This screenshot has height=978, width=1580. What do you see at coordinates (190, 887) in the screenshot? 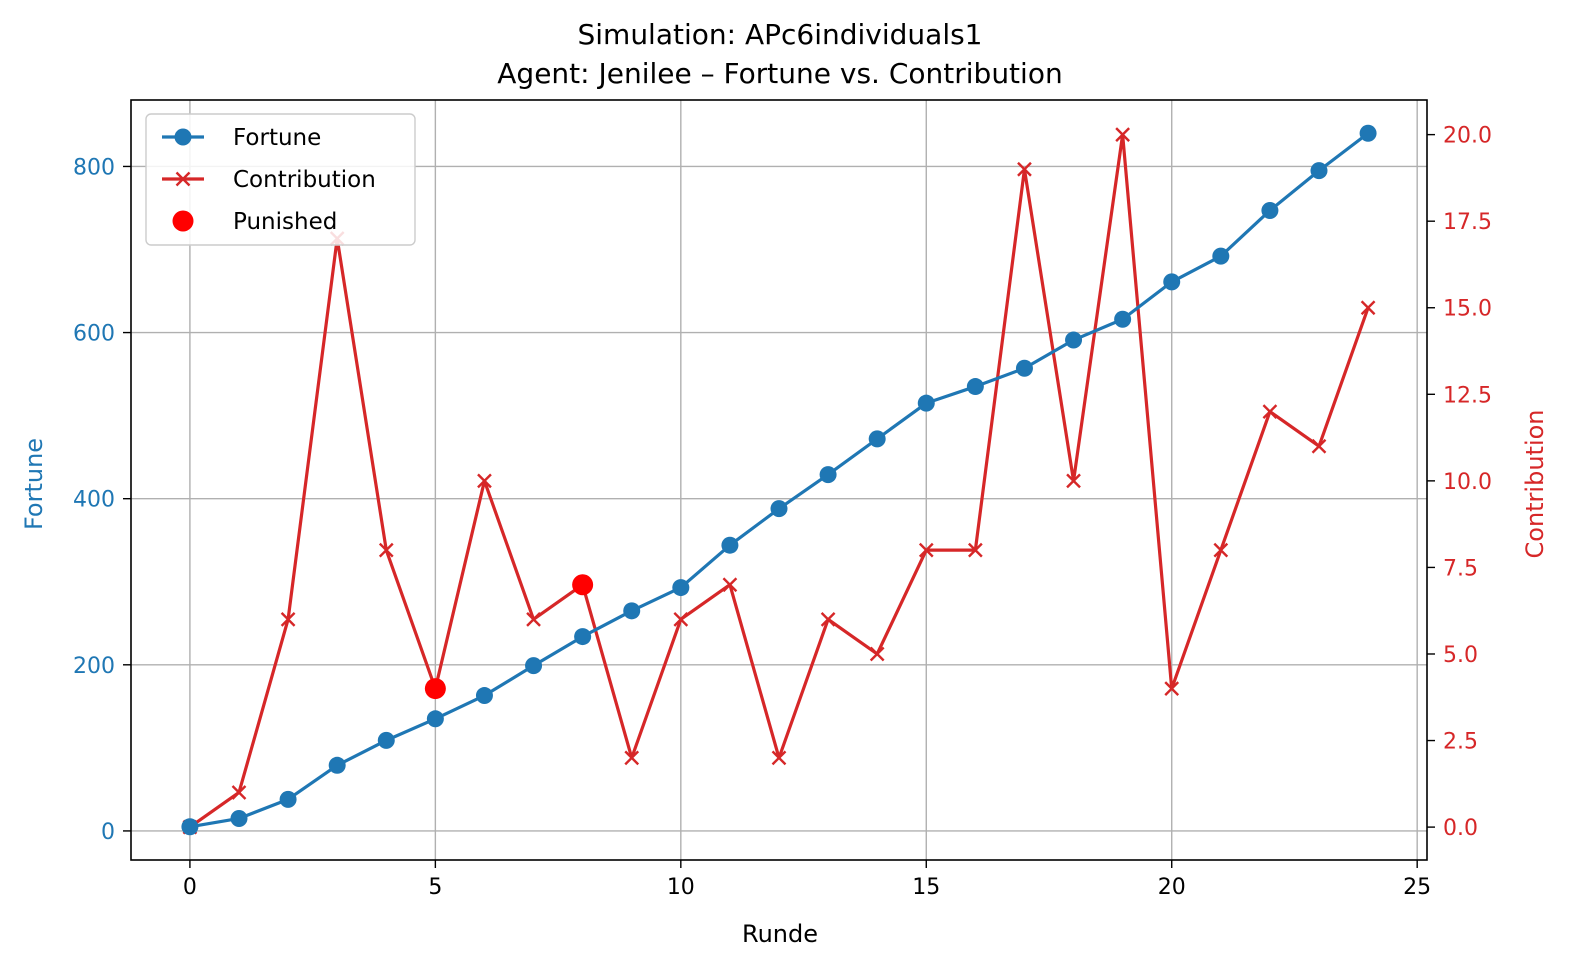
I see `x-tick-label: 0` at bounding box center [190, 887].